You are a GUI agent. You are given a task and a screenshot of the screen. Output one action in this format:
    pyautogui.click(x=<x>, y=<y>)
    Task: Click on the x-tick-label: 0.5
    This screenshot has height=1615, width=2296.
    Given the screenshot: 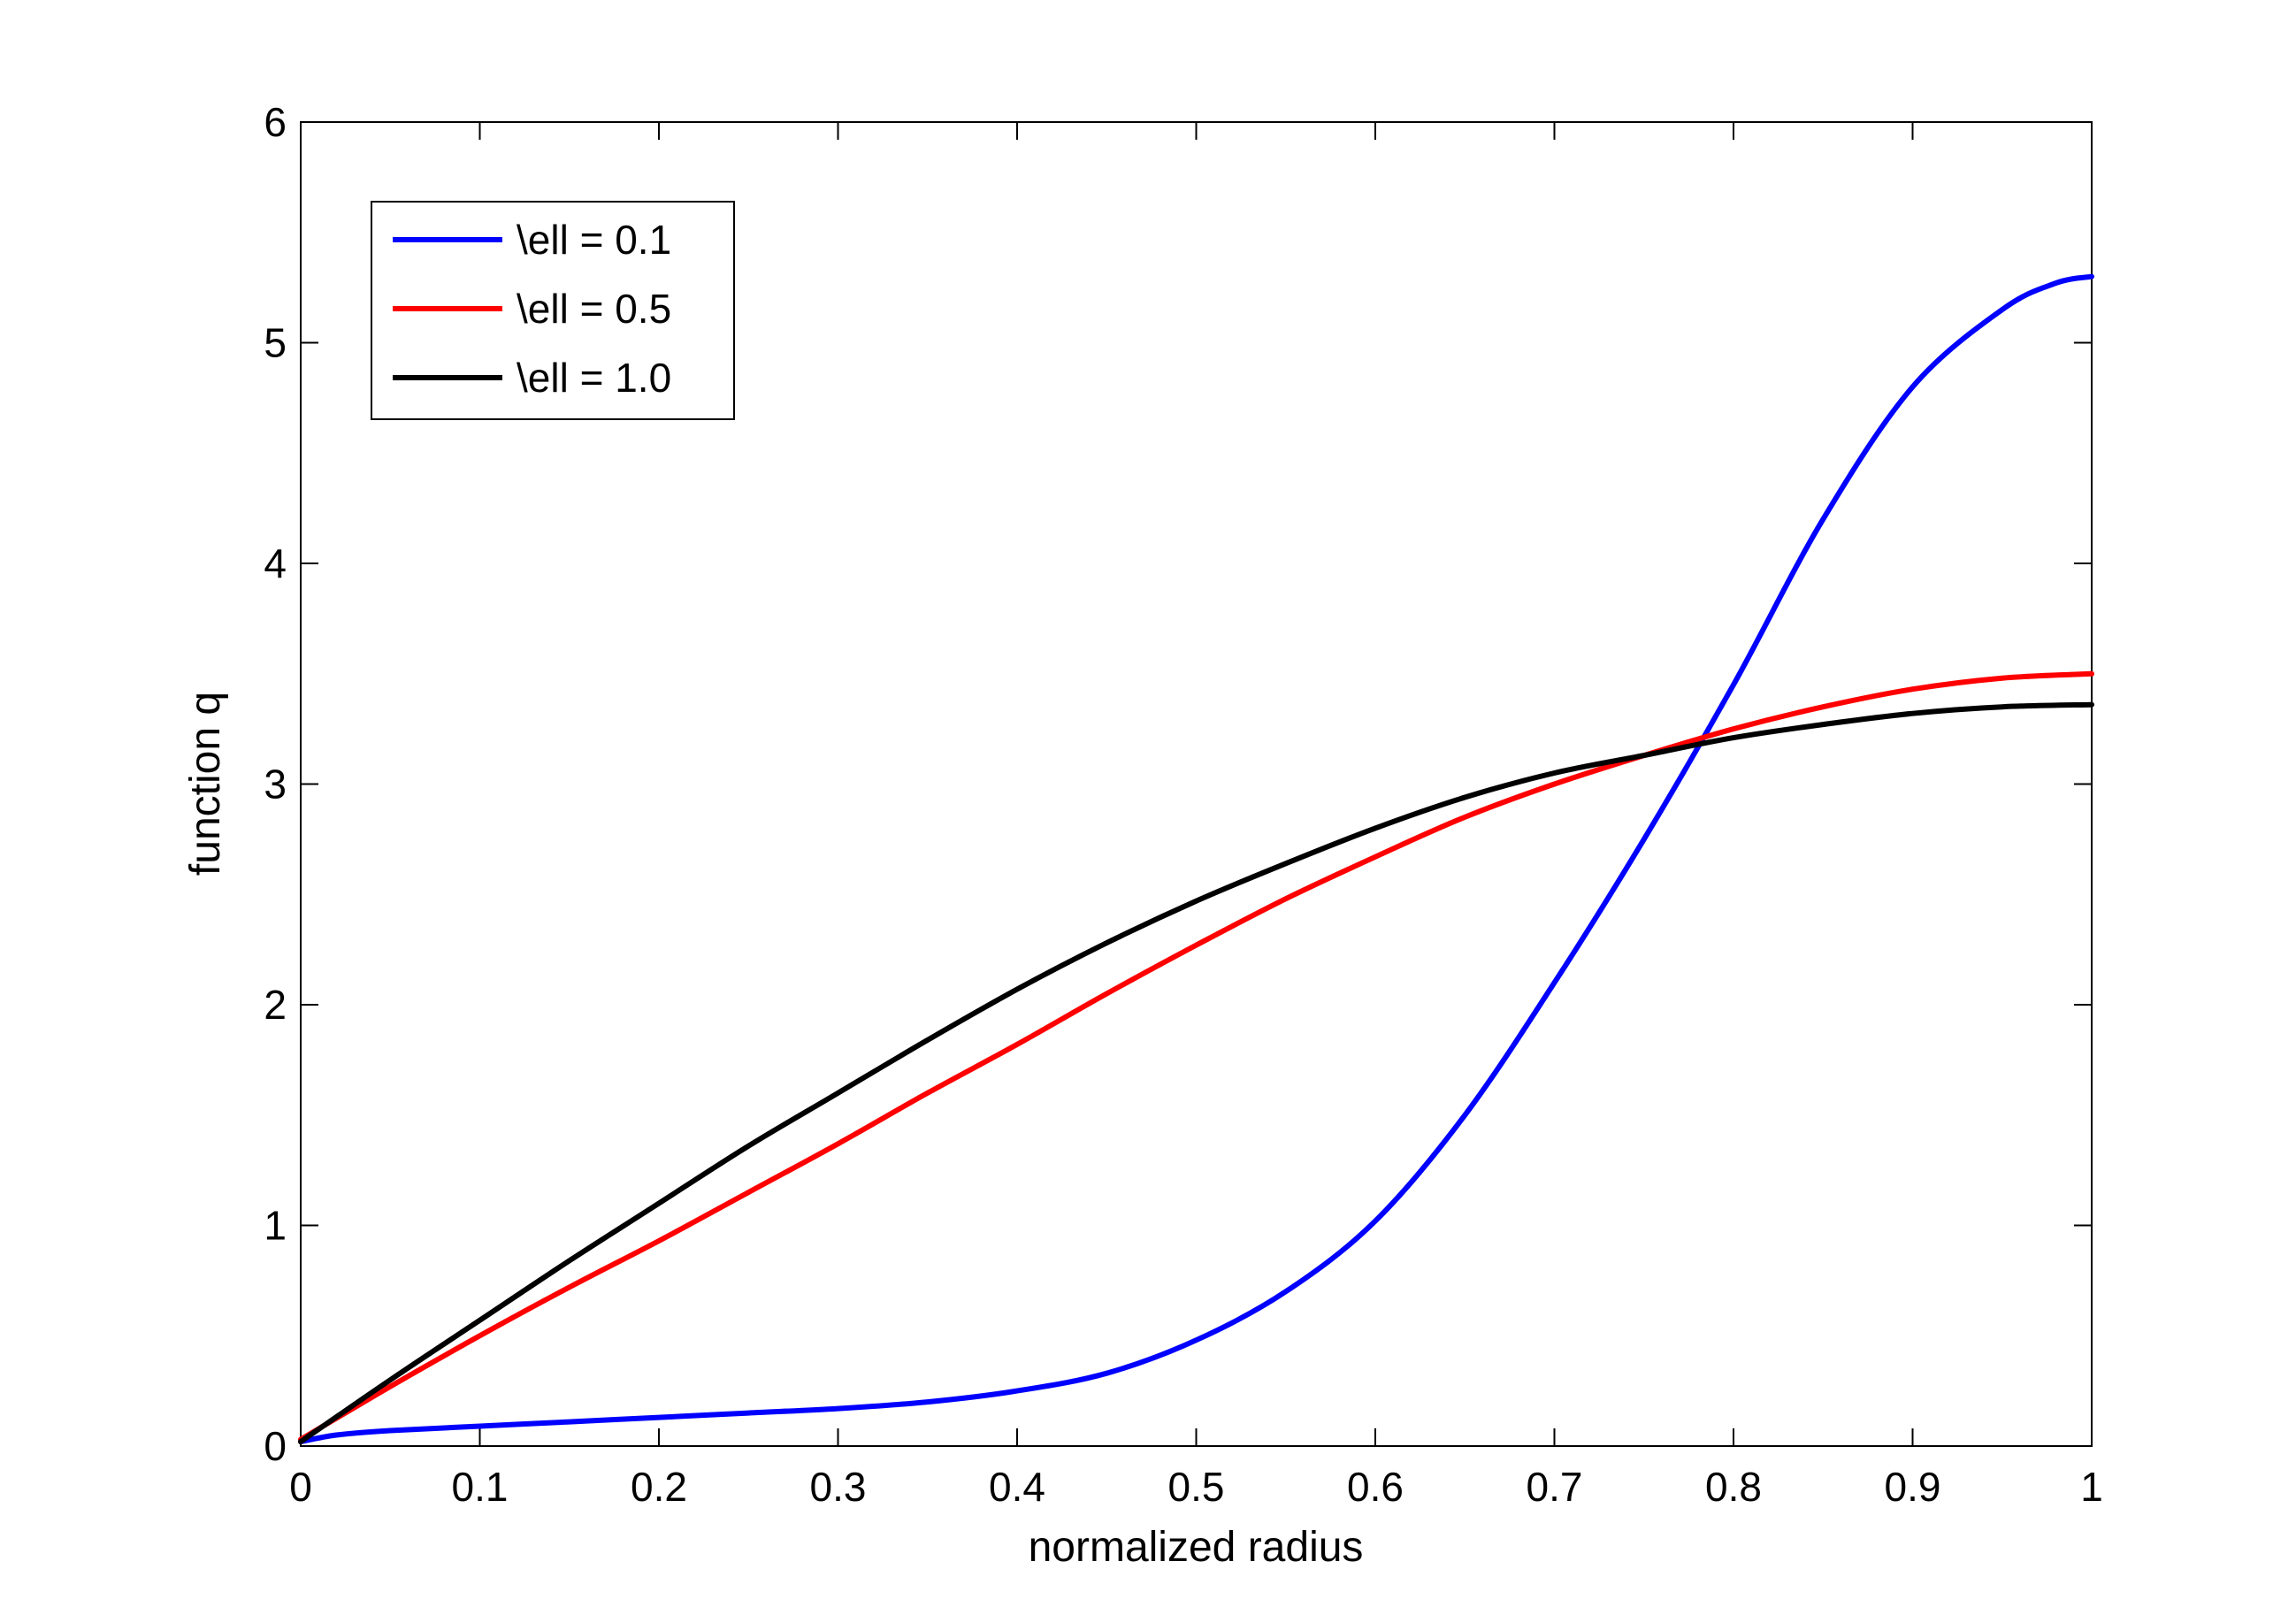 What is the action you would take?
    pyautogui.click(x=1196, y=1487)
    